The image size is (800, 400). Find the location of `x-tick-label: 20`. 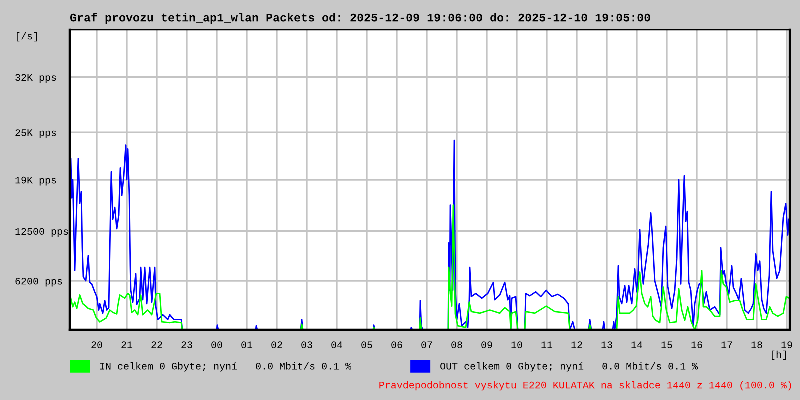

x-tick-label: 20 is located at coordinates (97, 345).